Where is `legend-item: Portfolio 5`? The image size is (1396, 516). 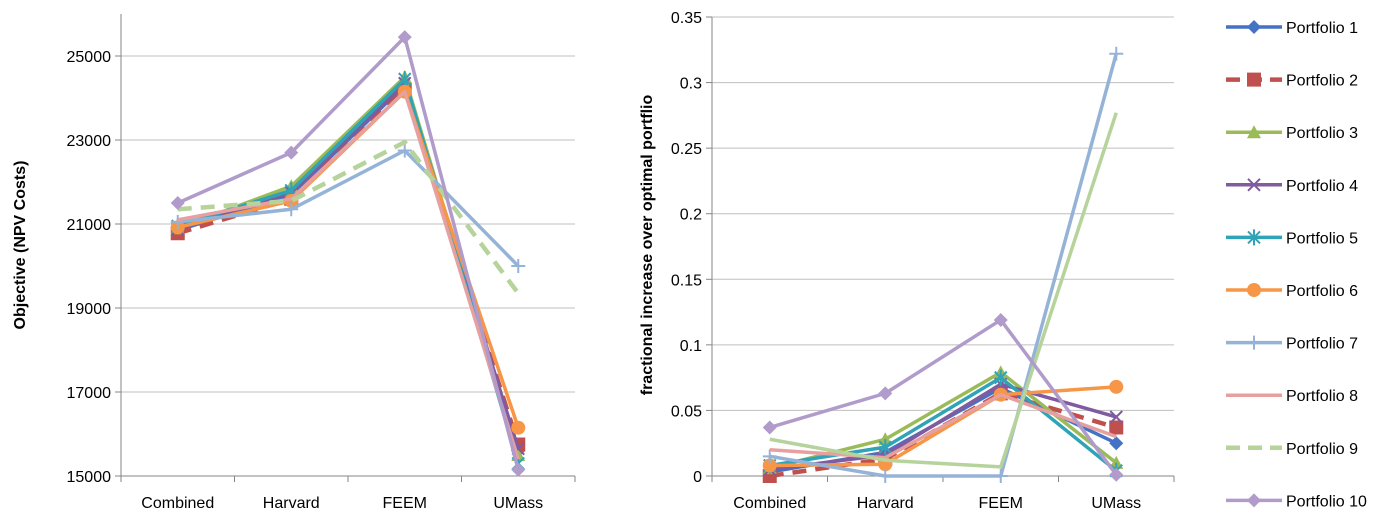
legend-item: Portfolio 5 is located at coordinates (1292, 238).